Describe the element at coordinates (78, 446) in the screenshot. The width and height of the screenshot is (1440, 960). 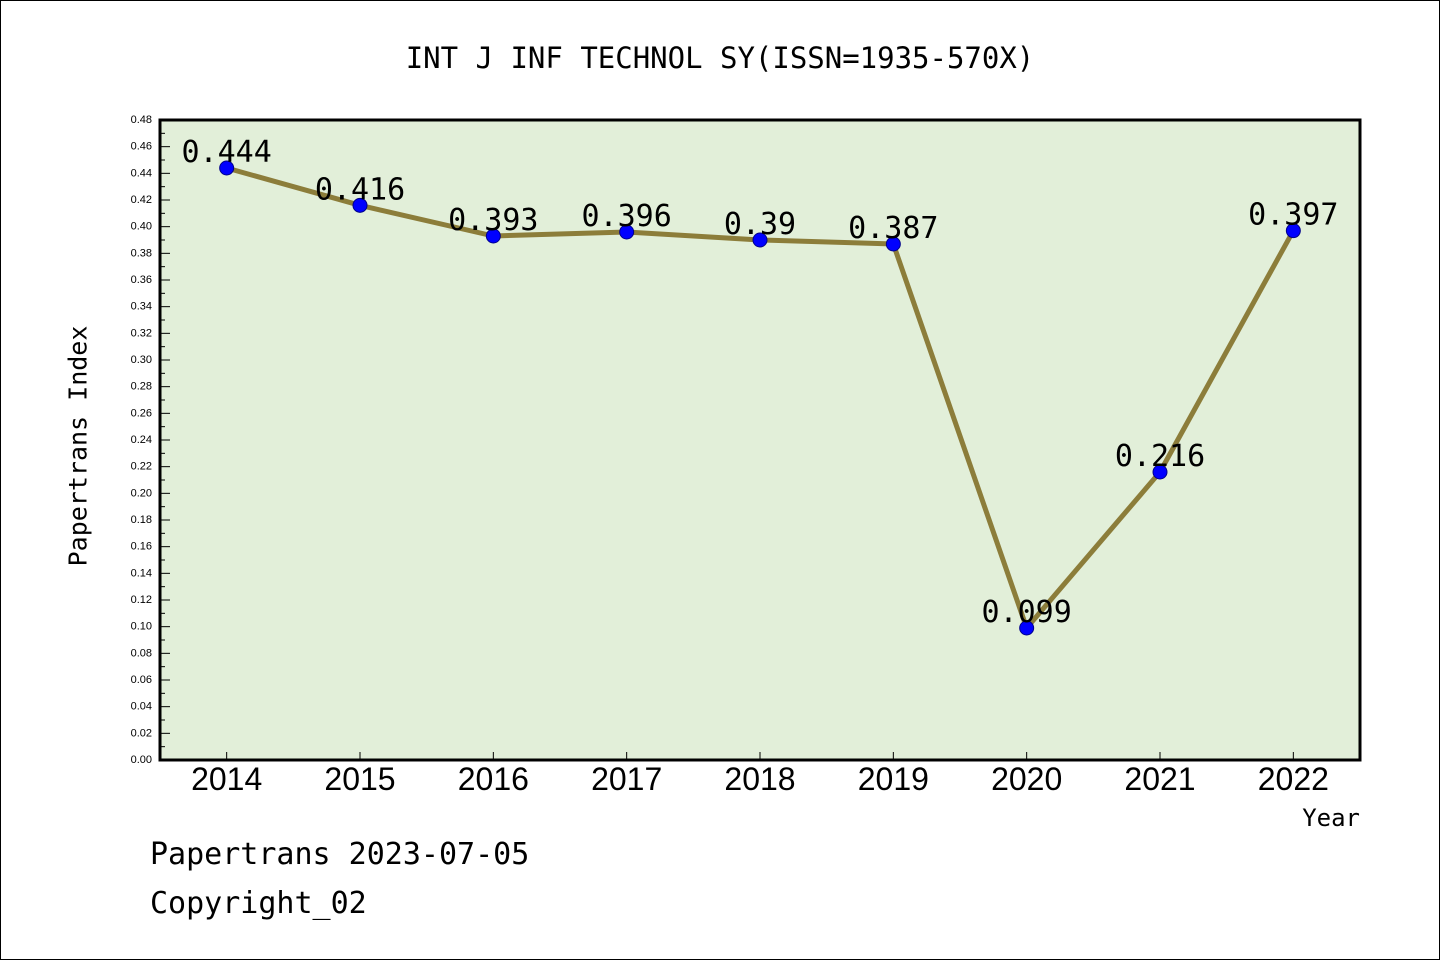
I see `y-axis-label: Papertrans Index` at that location.